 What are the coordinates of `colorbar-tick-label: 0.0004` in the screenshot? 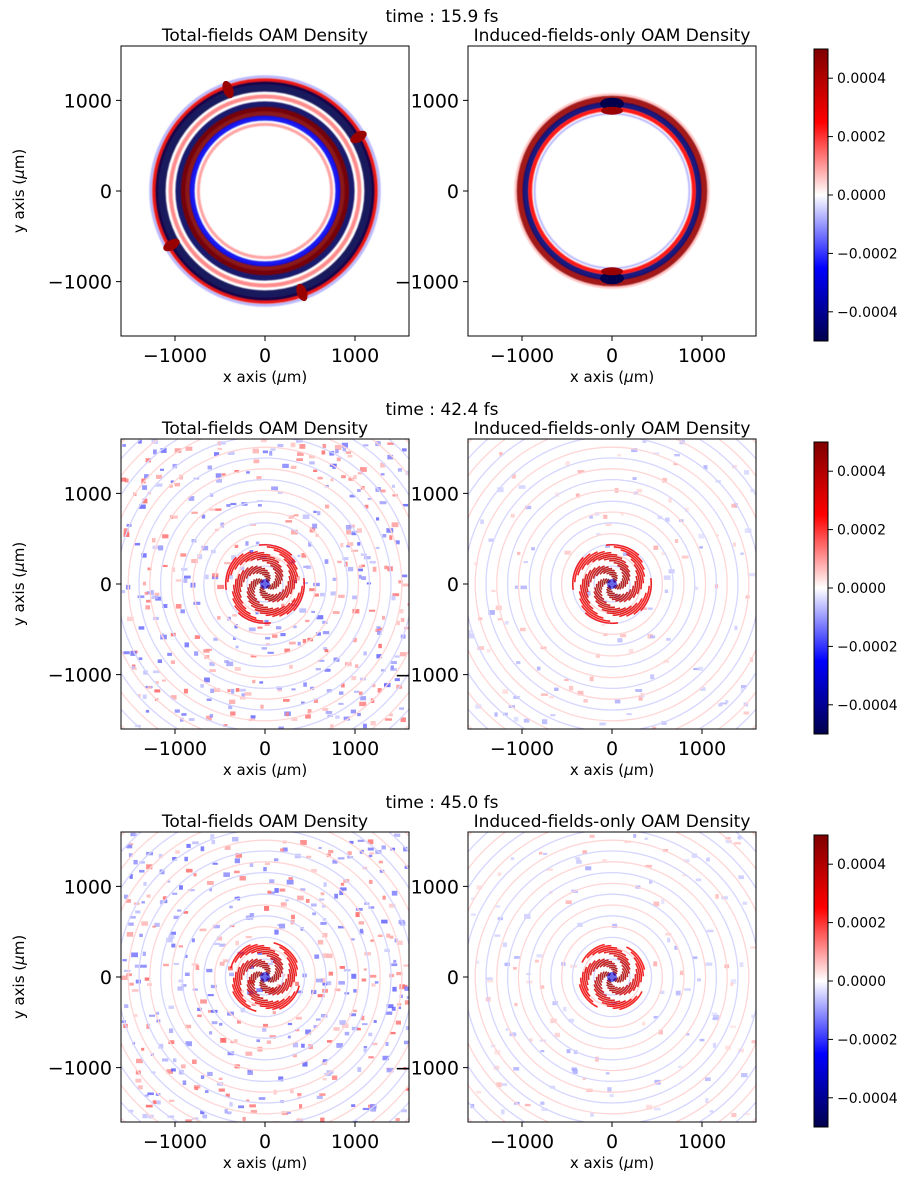 It's located at (861, 79).